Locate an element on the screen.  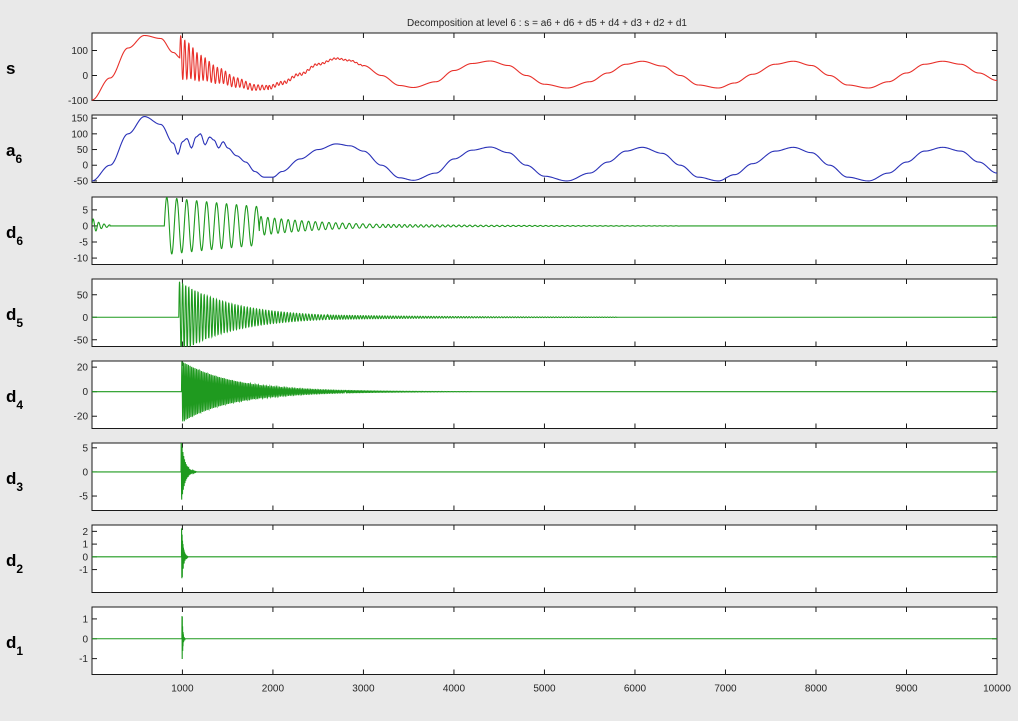
row-label-letter: a is located at coordinates (11, 150).